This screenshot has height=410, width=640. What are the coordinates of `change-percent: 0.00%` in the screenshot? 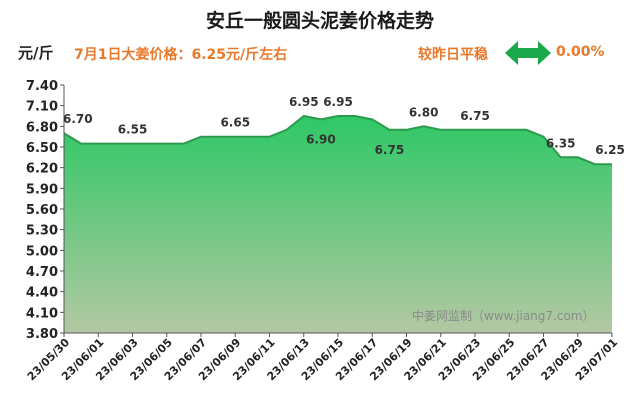 It's located at (580, 52).